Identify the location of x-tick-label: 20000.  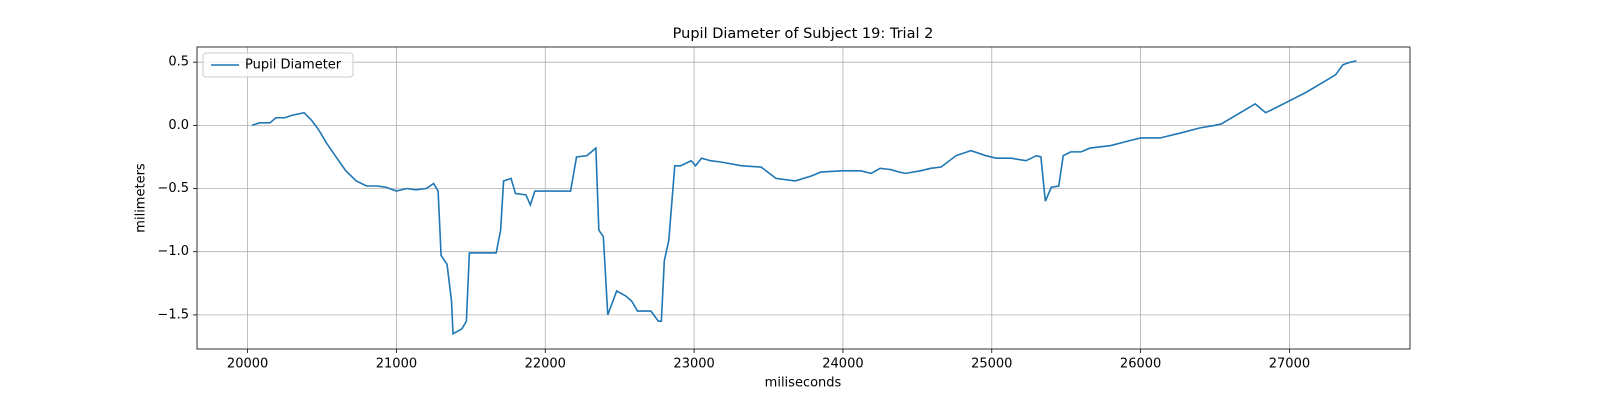
(247, 364).